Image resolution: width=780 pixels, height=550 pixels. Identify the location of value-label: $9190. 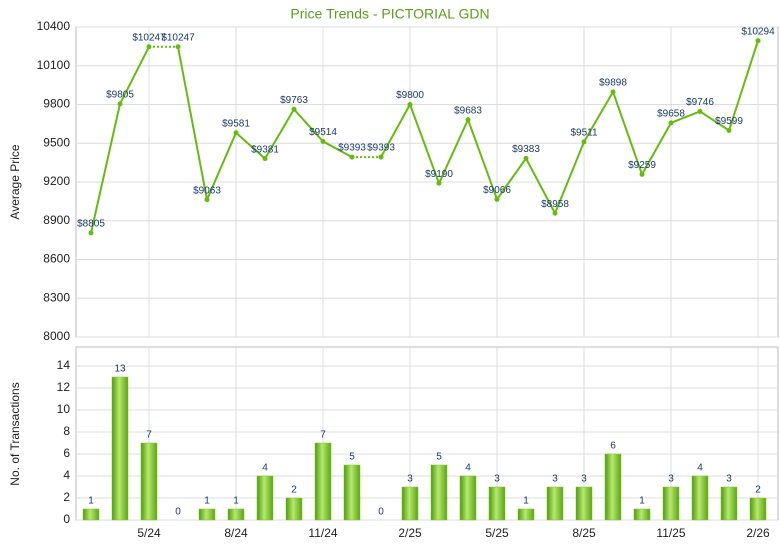
(439, 174).